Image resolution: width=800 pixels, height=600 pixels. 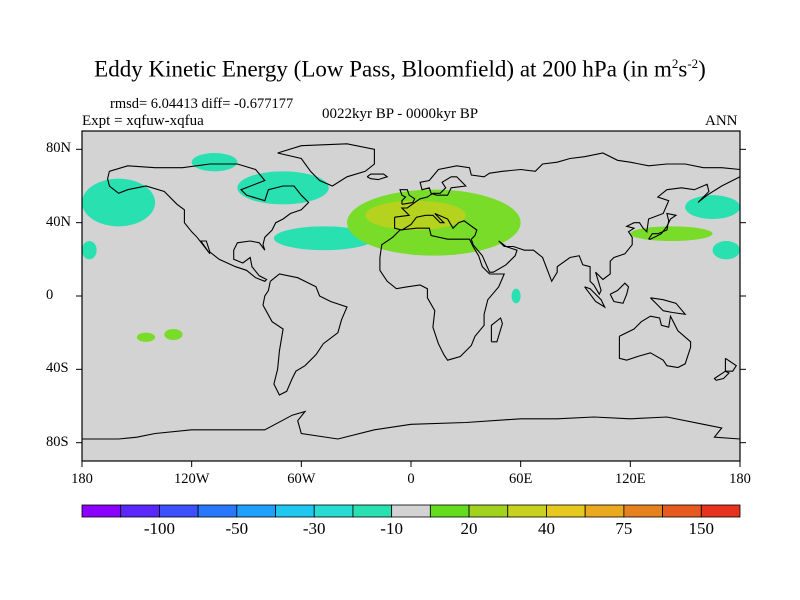 What do you see at coordinates (119, 202) in the screenshot?
I see `anomaly-region-north-pacific-east` at bounding box center [119, 202].